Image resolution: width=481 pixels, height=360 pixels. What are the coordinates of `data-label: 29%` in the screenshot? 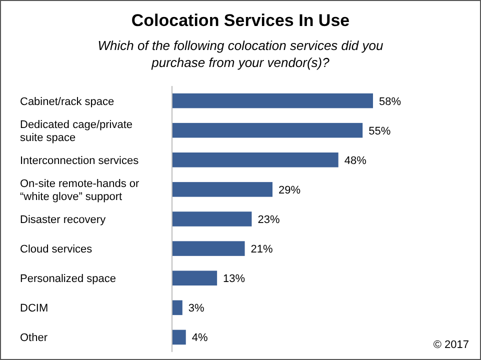 It's located at (289, 190).